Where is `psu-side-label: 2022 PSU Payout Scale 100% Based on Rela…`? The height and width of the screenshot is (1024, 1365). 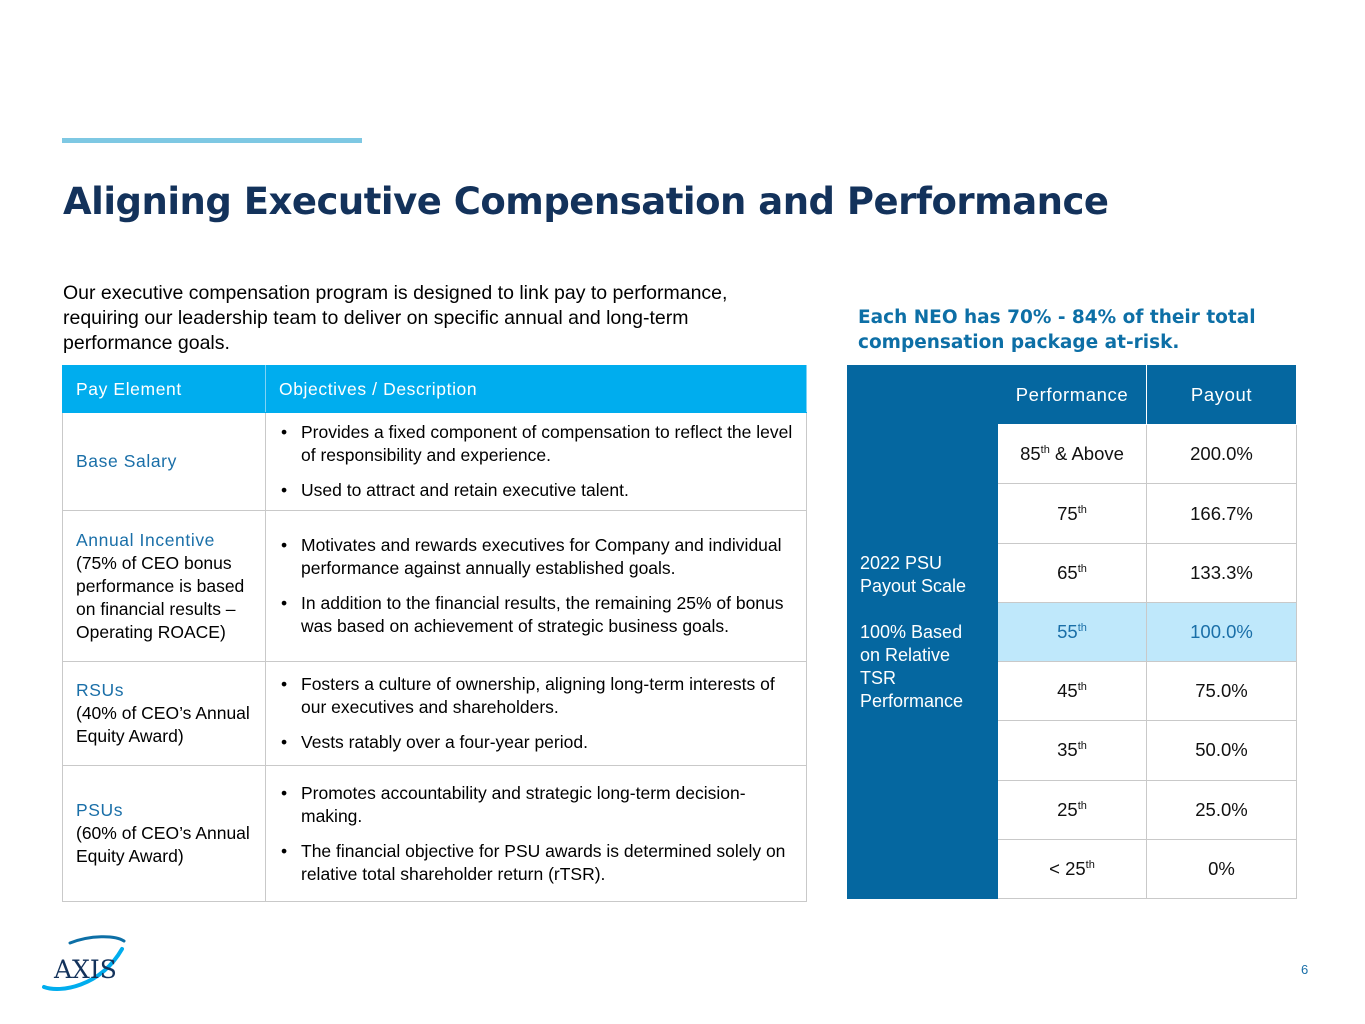 psu-side-label: 2022 PSU Payout Scale 100% Based on Rela… is located at coordinates (922, 632).